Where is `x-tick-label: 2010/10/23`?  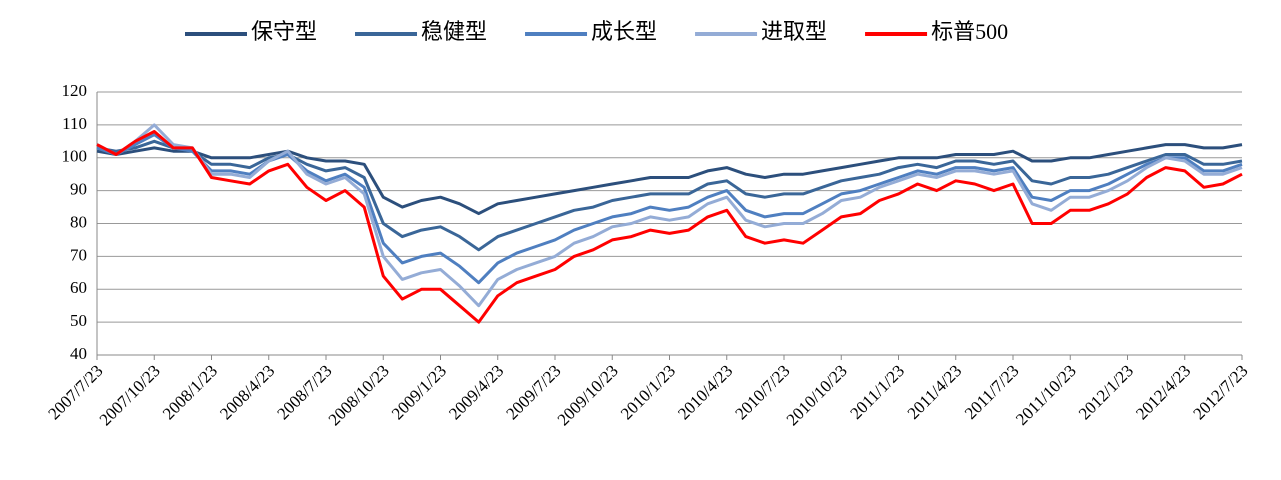
x-tick-label: 2010/10/23 is located at coordinates (817, 395).